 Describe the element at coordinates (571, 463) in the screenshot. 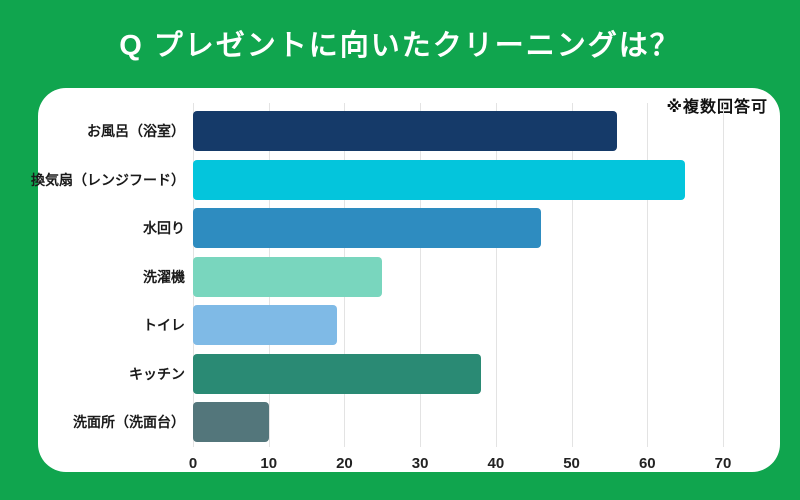

I see `x-tick-label: 50` at that location.